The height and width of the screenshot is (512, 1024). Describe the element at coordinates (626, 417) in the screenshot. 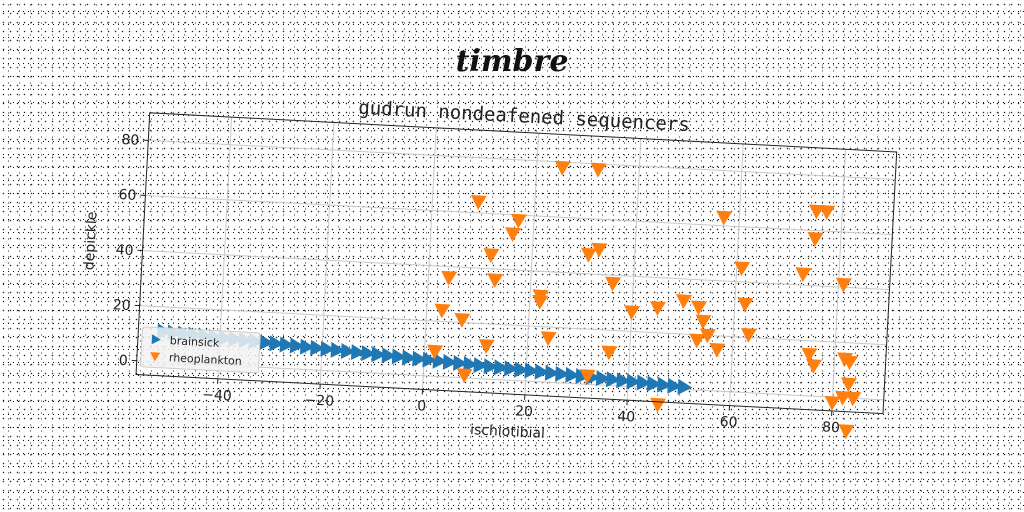

I see `x-tick-label: 40` at that location.